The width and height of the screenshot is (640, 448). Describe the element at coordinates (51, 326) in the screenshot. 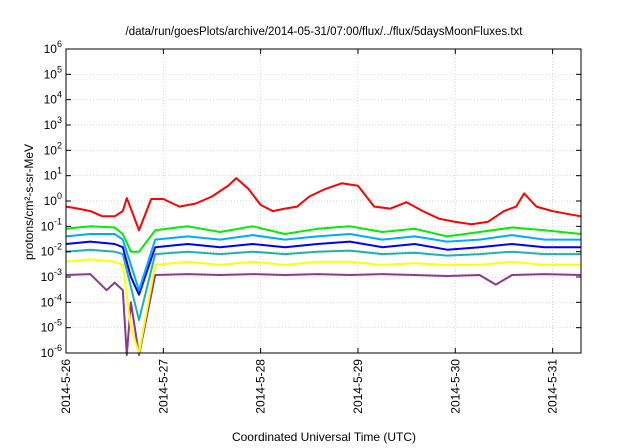

I see `y-tick-label: 10⁻⁵` at that location.